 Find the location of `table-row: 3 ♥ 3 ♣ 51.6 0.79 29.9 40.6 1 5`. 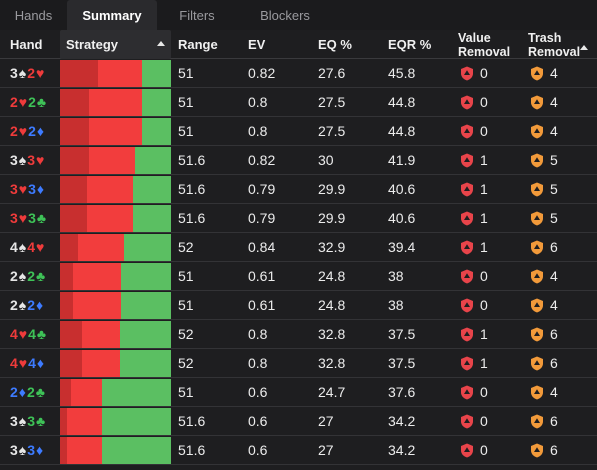

table-row: 3 ♥ 3 ♣ 51.6 0.79 29.9 40.6 1 5 is located at coordinates (298, 218).